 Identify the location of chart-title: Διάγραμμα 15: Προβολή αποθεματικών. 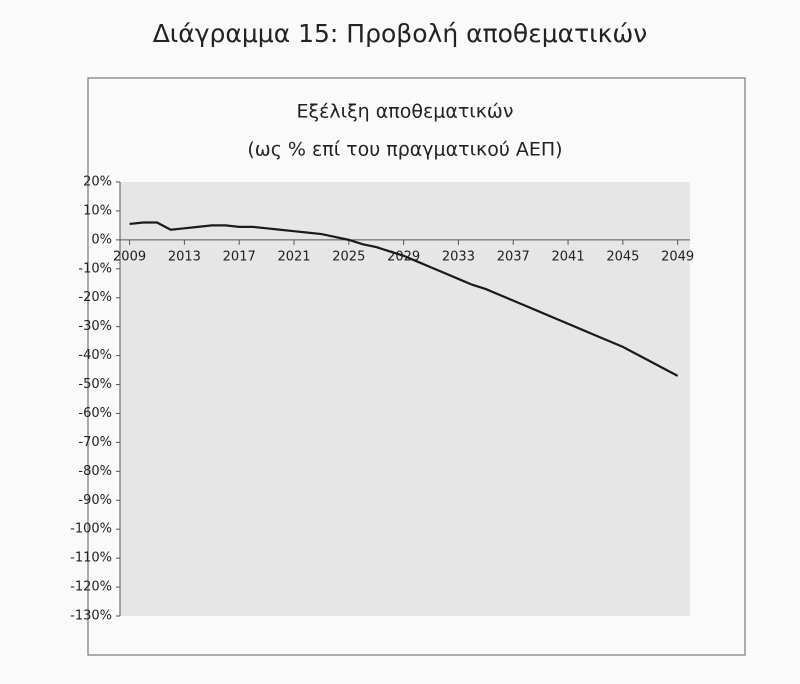
(400, 33).